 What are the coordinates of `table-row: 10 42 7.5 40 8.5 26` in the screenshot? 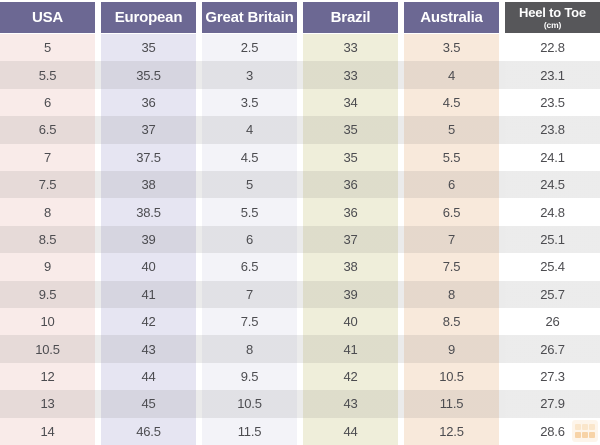 It's located at (300, 322).